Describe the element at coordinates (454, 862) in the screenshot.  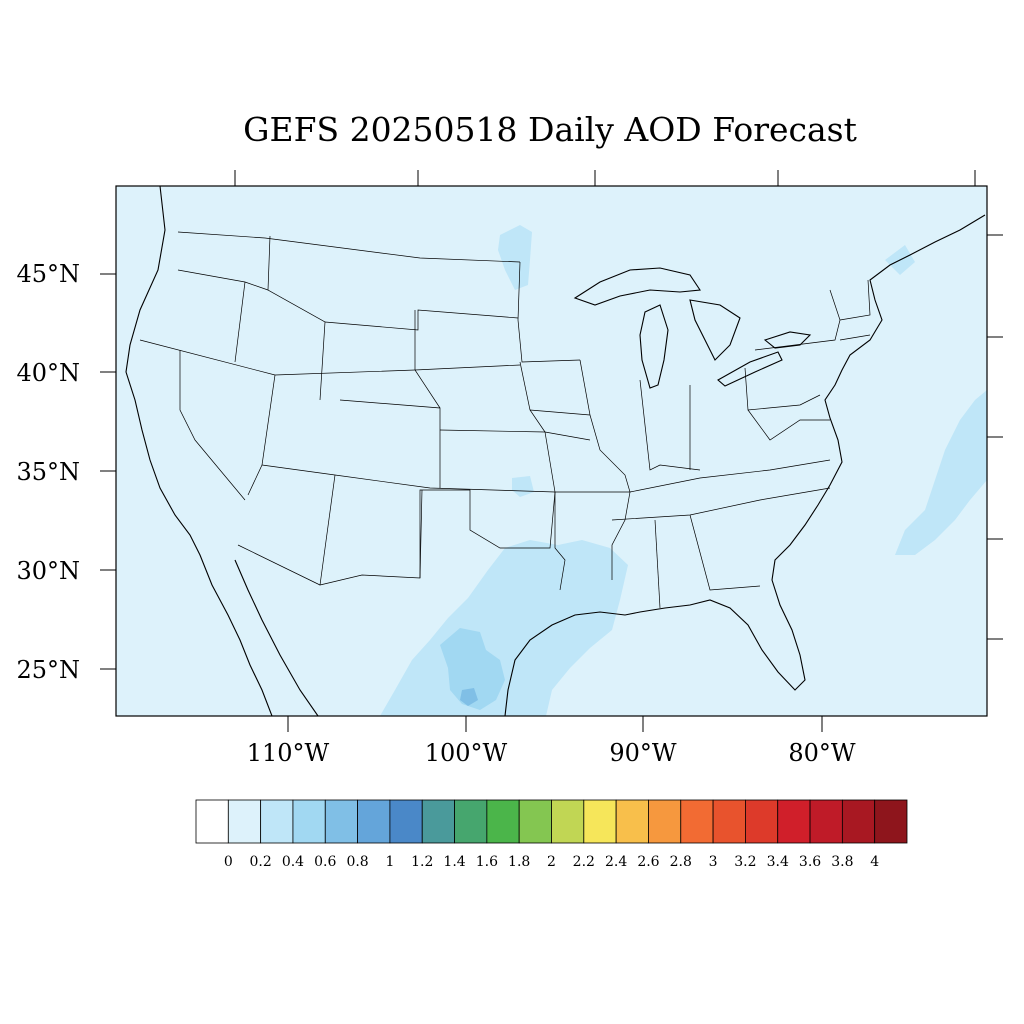
I see `colorbar-tick-label: 1.4` at that location.